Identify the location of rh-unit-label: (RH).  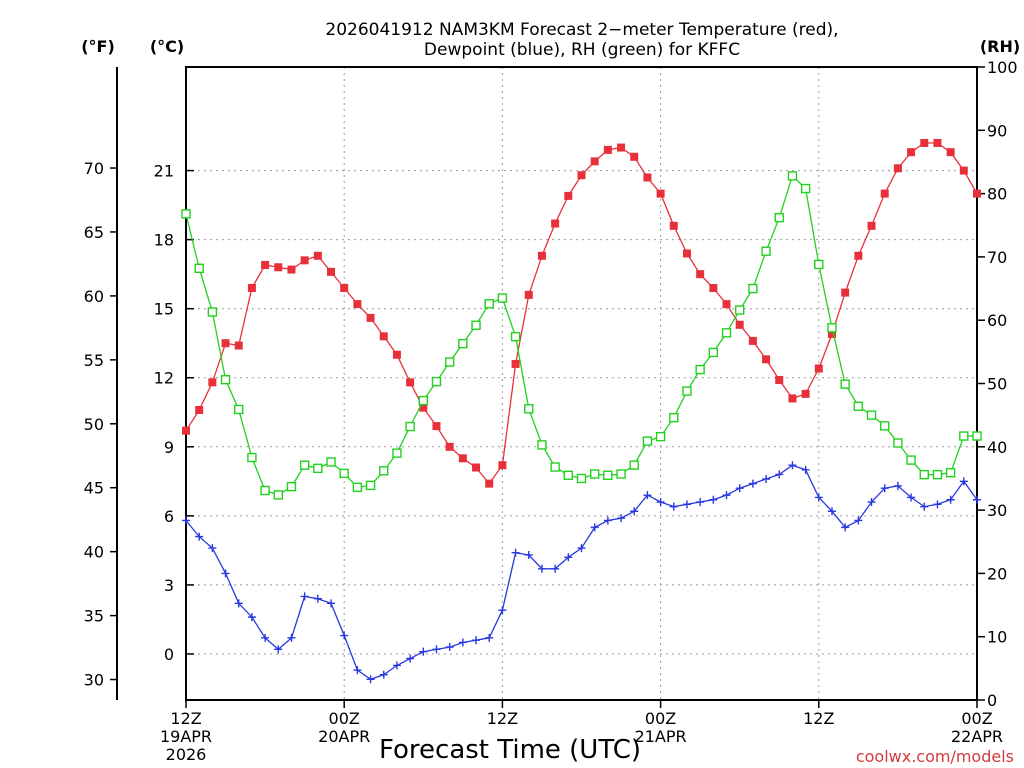
(1000, 46).